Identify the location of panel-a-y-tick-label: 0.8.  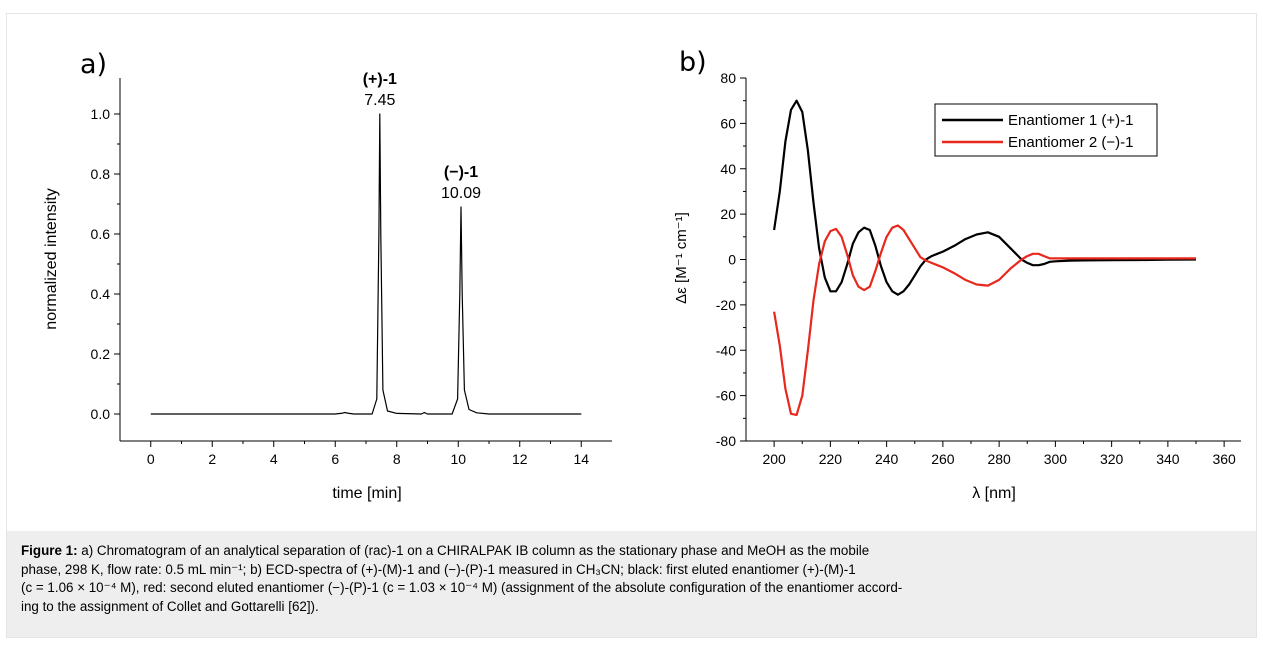
(101, 174).